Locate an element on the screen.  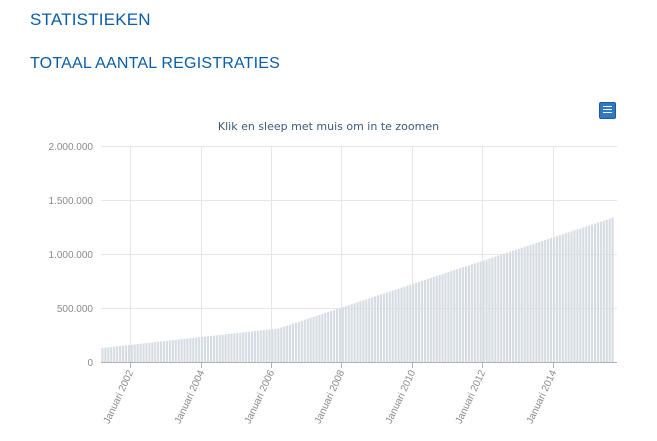
section-title: TOTAAL AANTAL REGISTRATIES is located at coordinates (155, 63).